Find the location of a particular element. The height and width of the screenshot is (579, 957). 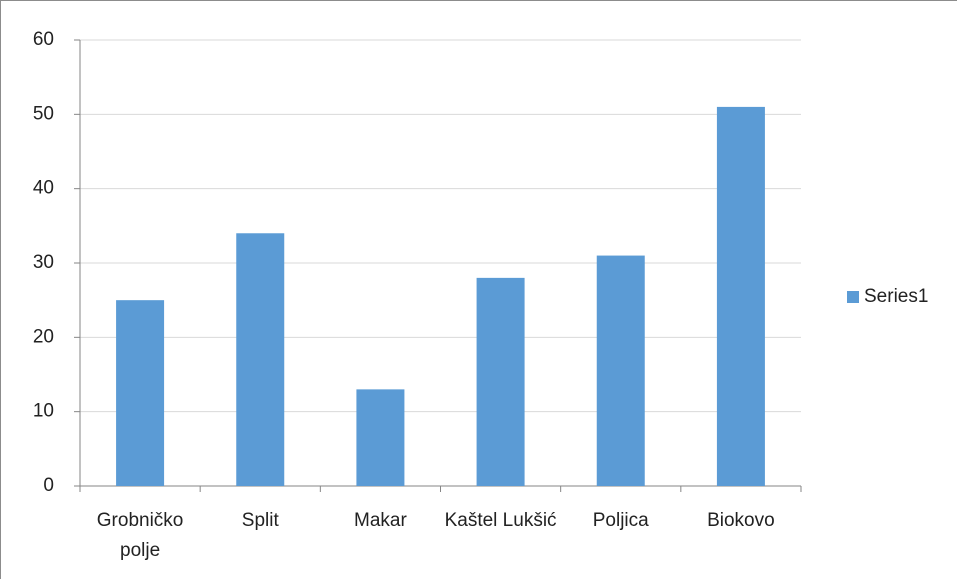

y-tick-label: 0 is located at coordinates (48, 485).